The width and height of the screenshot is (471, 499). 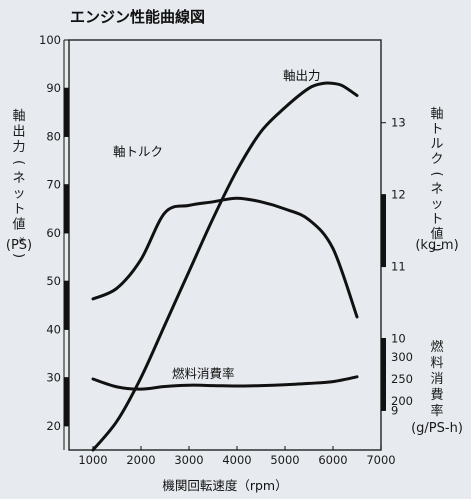 I want to click on x-tick-label: 4000, so click(x=236, y=460).